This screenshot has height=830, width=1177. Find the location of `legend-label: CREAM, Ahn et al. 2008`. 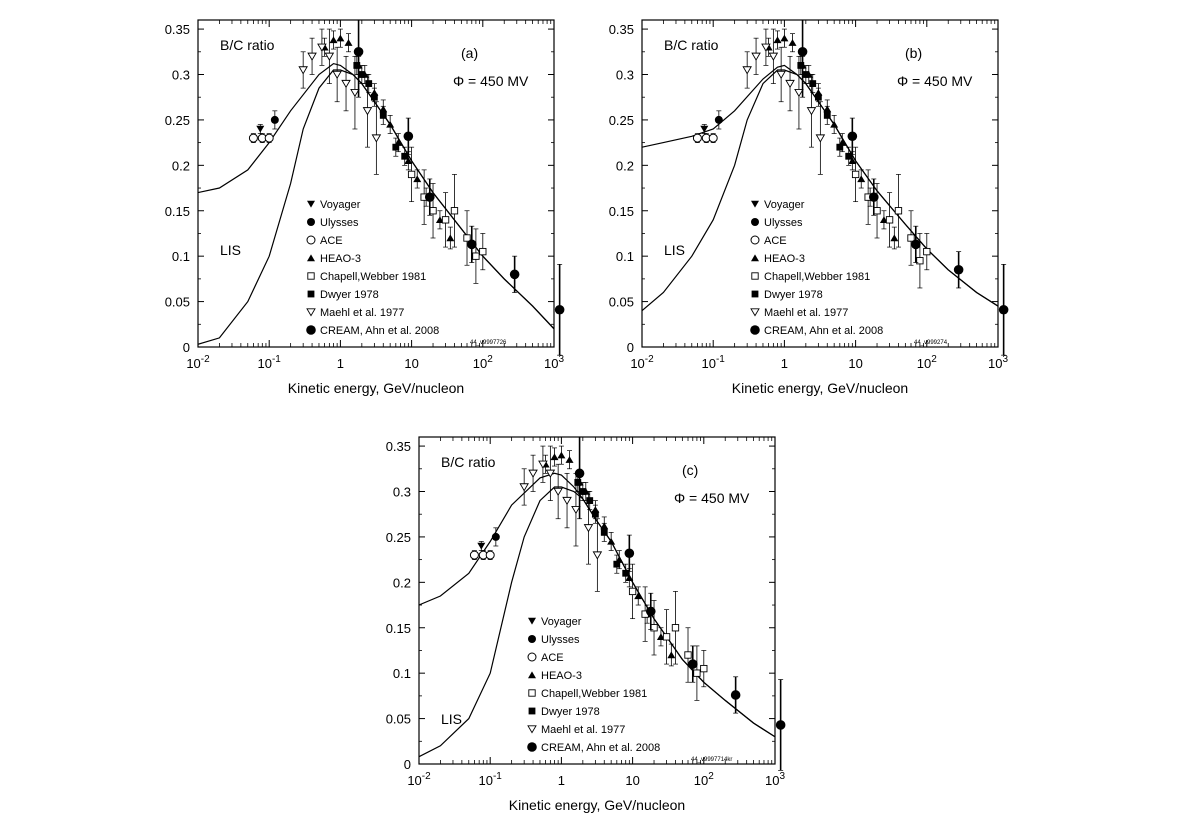

legend-label: CREAM, Ahn et al. 2008 is located at coordinates (379, 331).